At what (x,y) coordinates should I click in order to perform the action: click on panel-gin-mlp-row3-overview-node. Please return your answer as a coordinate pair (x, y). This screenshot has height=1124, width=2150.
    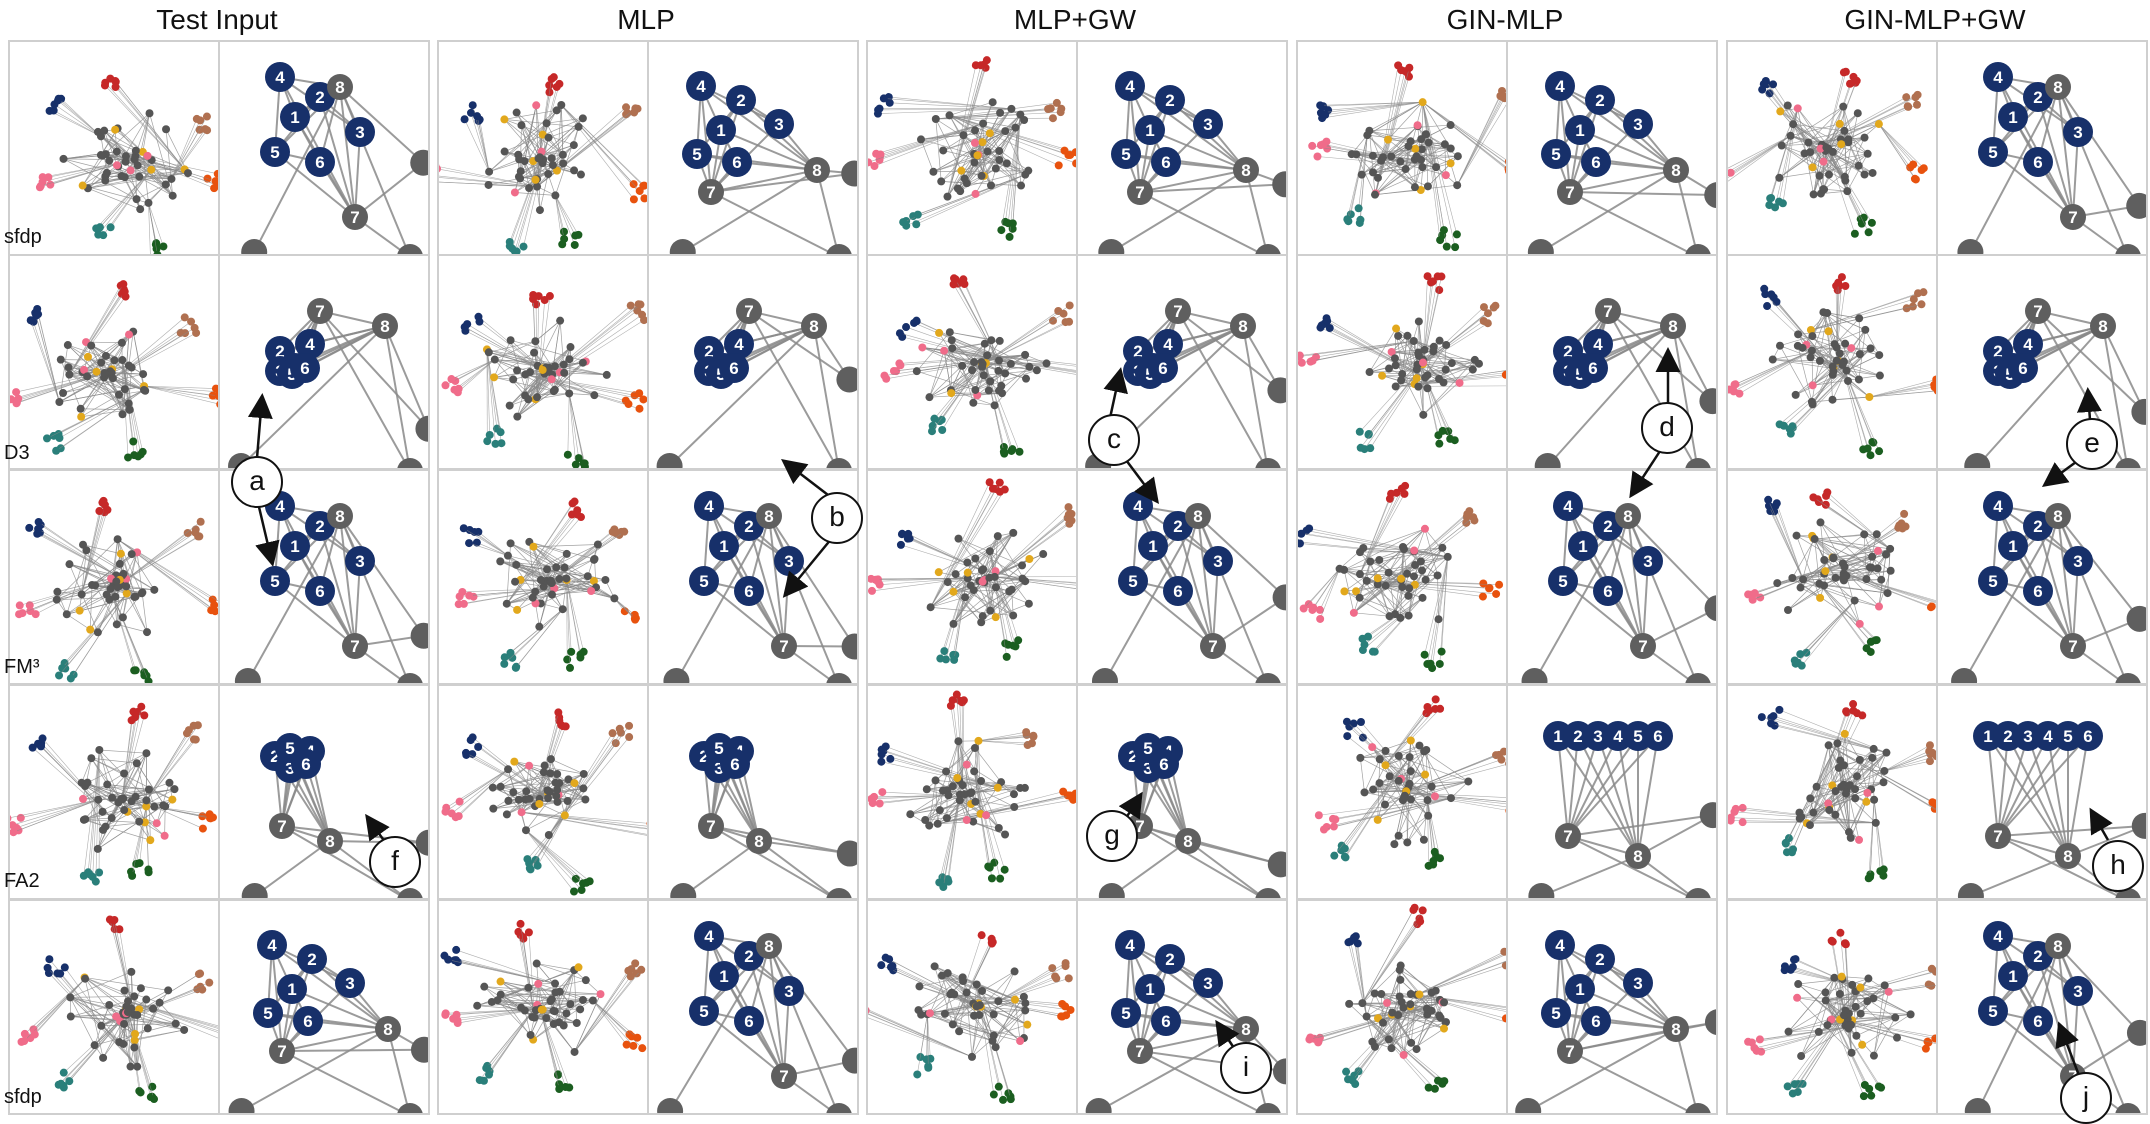
    Looking at the image, I should click on (1367, 581).